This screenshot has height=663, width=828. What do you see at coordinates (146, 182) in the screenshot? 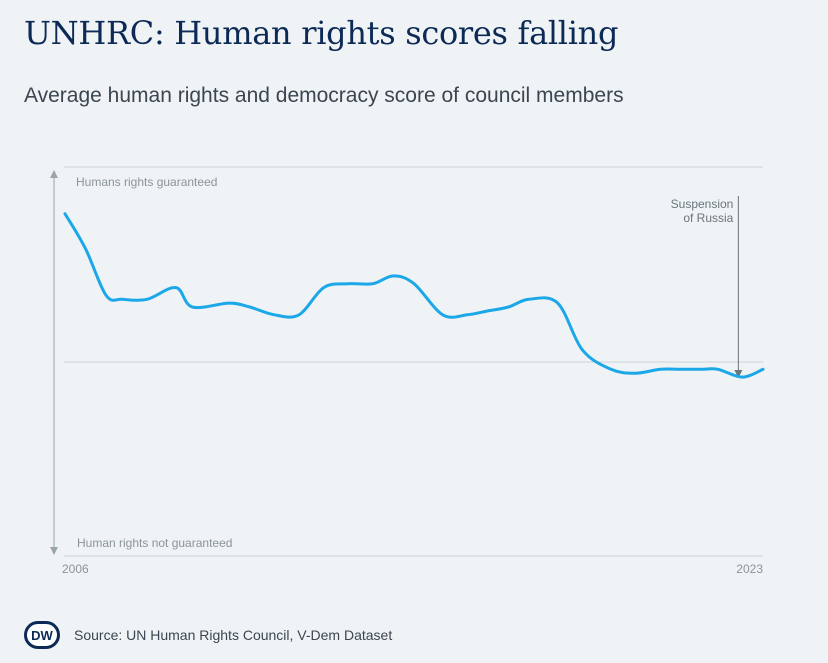
I see `y-top-label: Humans rights guaranteed` at bounding box center [146, 182].